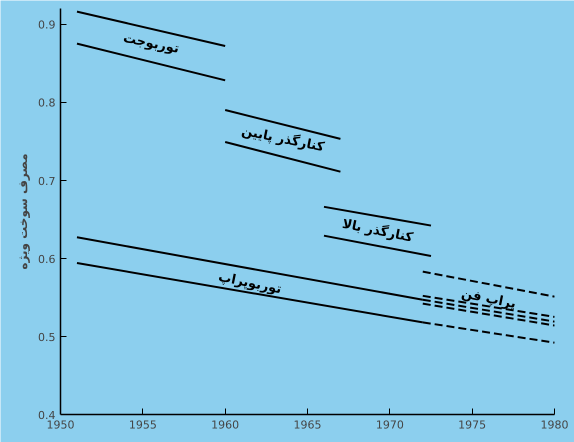  Describe the element at coordinates (47, 103) in the screenshot. I see `y-tick-label: 0.8` at that location.